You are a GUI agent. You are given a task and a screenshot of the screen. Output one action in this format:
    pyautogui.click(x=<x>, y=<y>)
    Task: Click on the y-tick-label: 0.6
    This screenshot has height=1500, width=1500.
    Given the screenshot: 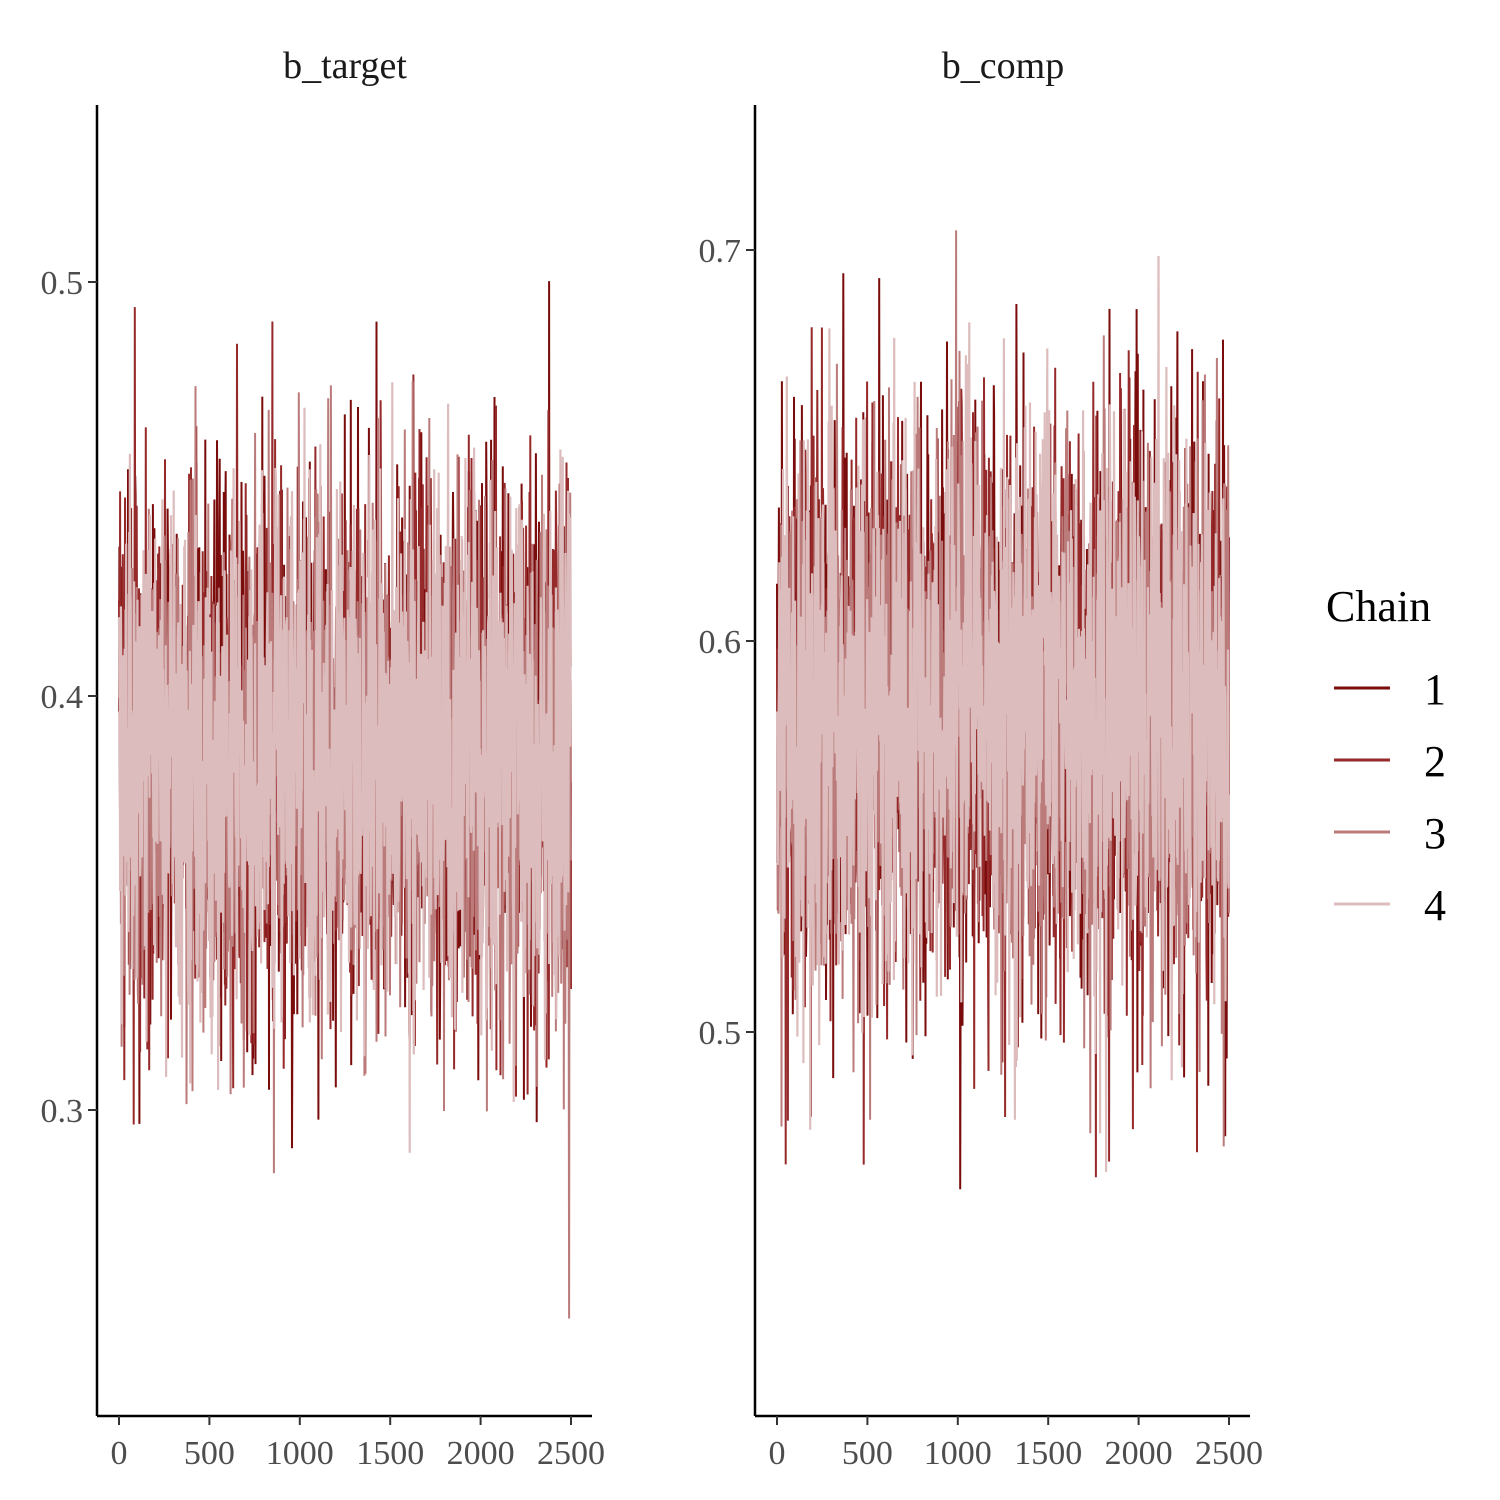 What is the action you would take?
    pyautogui.click(x=720, y=642)
    